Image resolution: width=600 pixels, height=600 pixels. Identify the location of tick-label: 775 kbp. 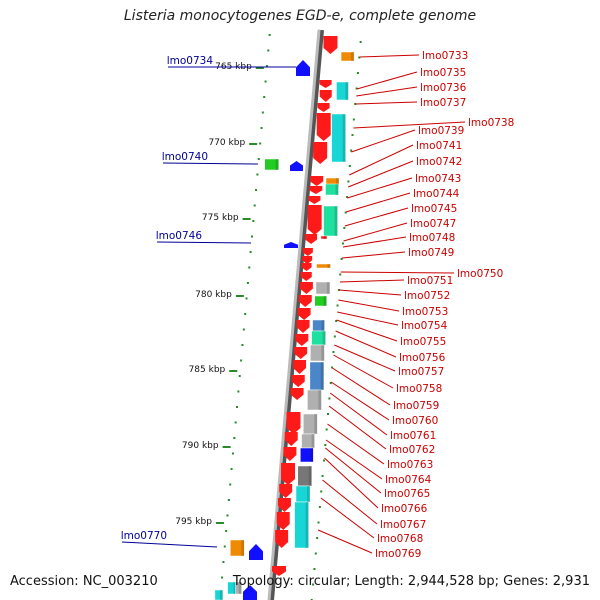
(220, 218).